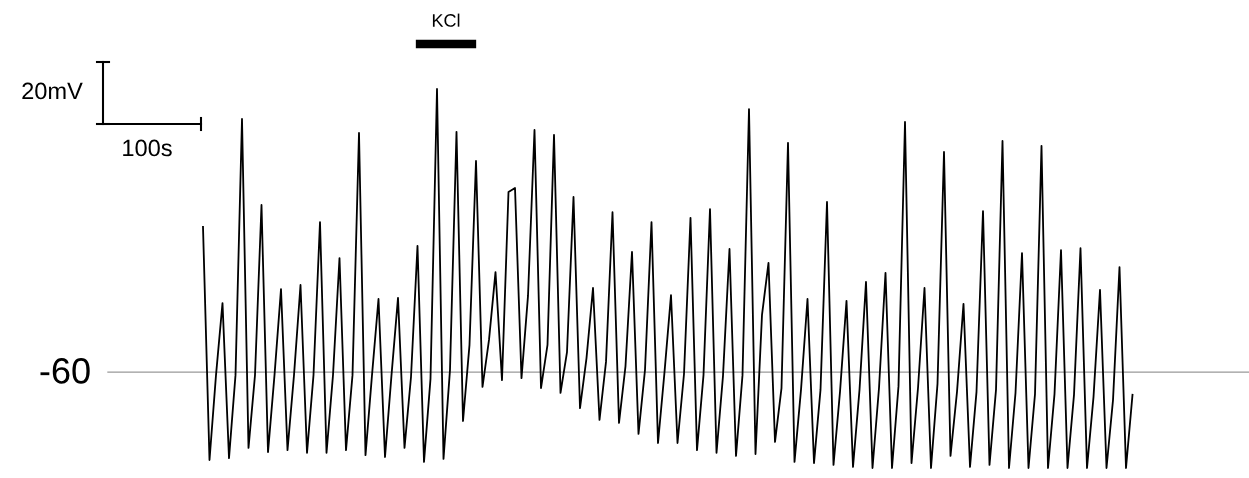  I want to click on text: -60, so click(65, 371).